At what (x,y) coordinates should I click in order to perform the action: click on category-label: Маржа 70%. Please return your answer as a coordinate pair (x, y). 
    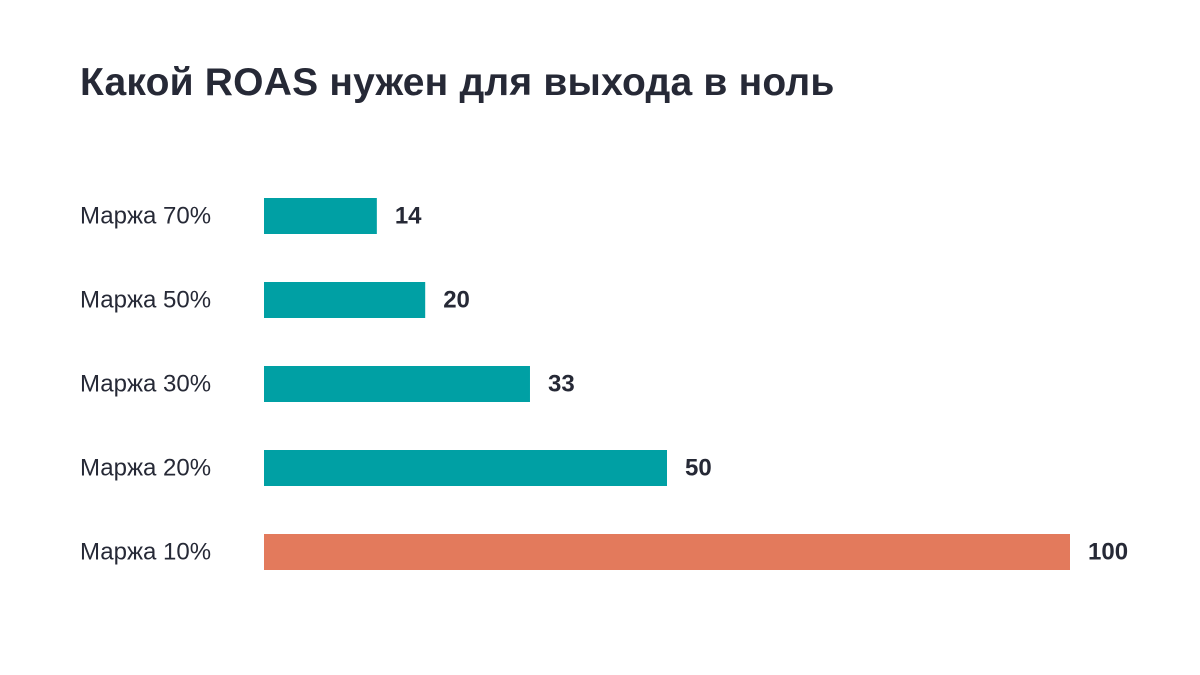
    Looking at the image, I should click on (145, 216).